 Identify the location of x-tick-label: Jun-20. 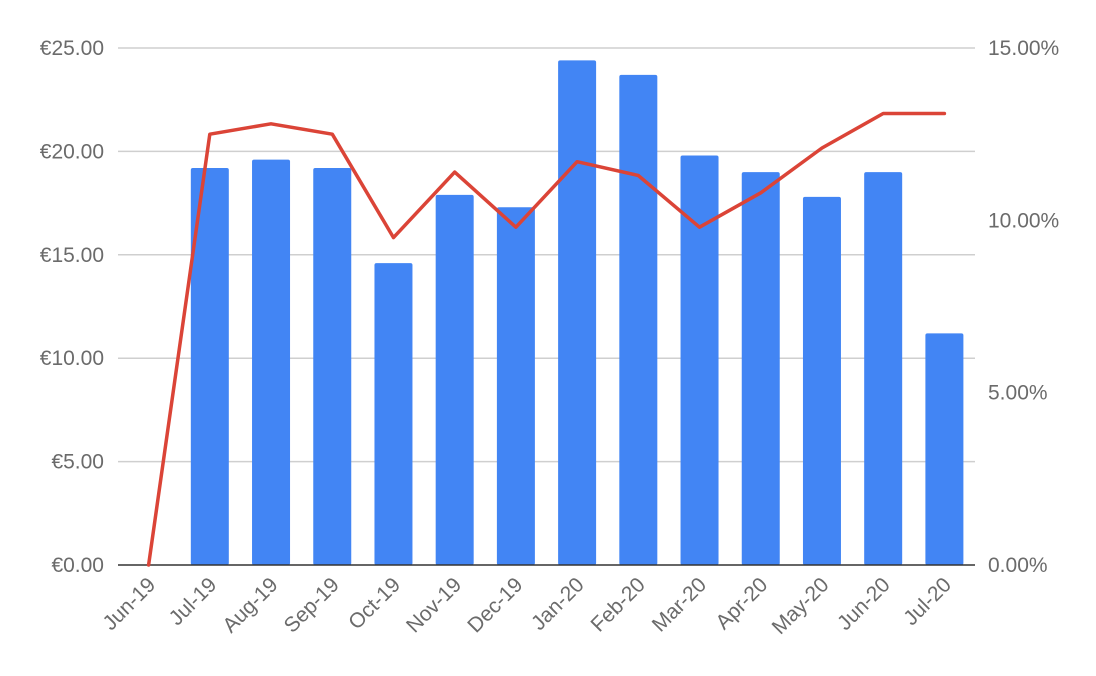
(864, 604).